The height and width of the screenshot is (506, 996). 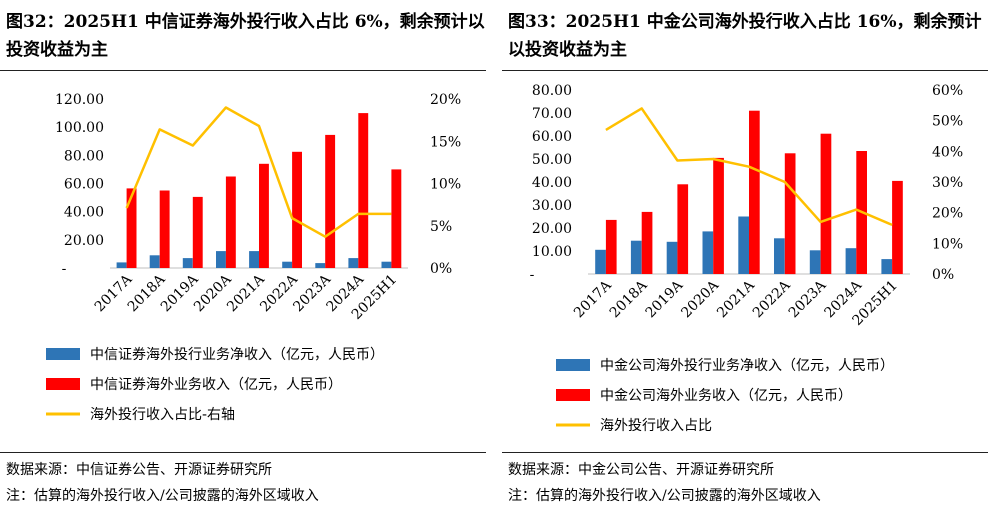 What do you see at coordinates (552, 252) in the screenshot?
I see `y-tick-label: 10.00` at bounding box center [552, 252].